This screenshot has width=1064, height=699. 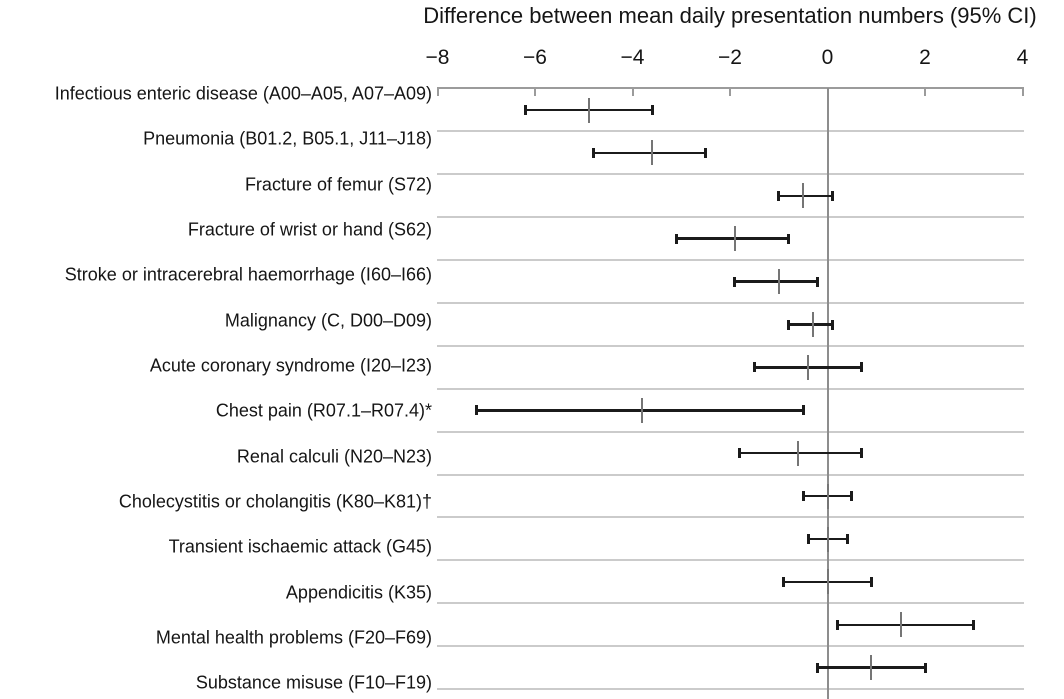 What do you see at coordinates (334, 456) in the screenshot?
I see `category-label: Renal calculi (N20–N23)` at bounding box center [334, 456].